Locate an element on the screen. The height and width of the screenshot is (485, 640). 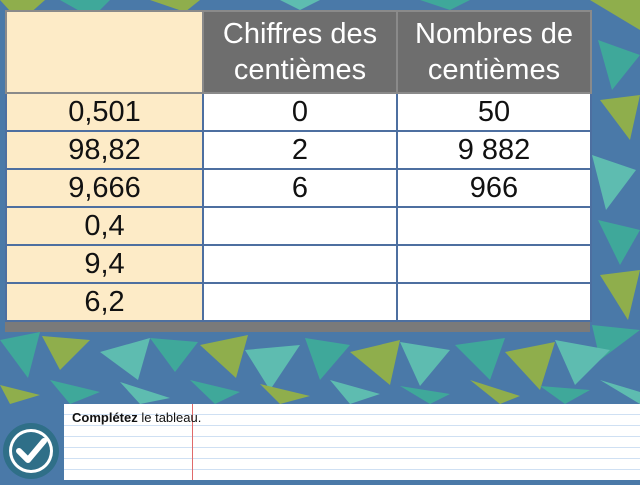
digit-cell: 6 is located at coordinates (300, 188).